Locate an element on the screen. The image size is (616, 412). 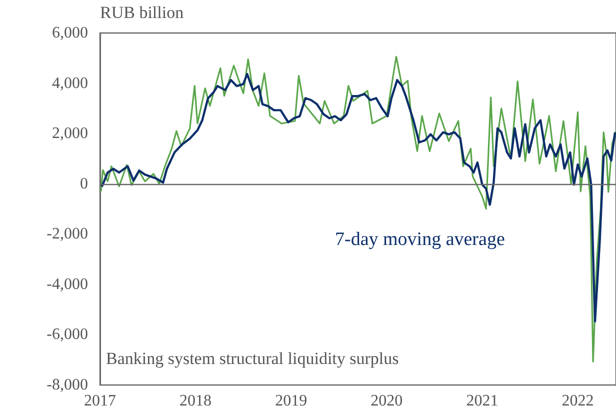
series-label: 7-day moving average is located at coordinates (420, 239).